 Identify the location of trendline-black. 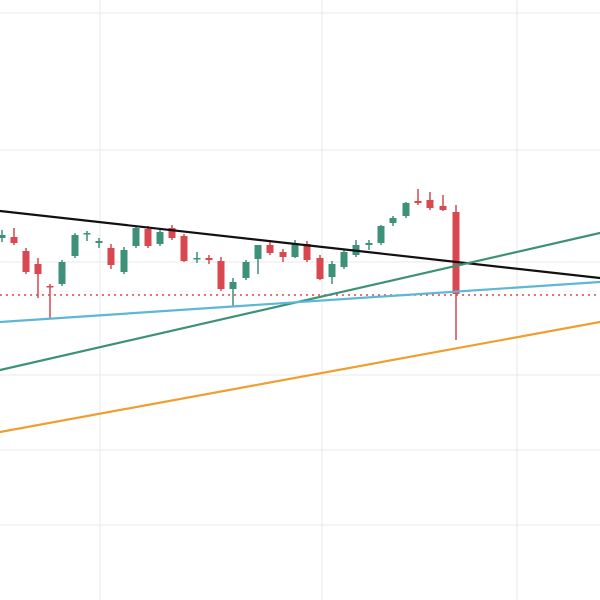
(300, 244).